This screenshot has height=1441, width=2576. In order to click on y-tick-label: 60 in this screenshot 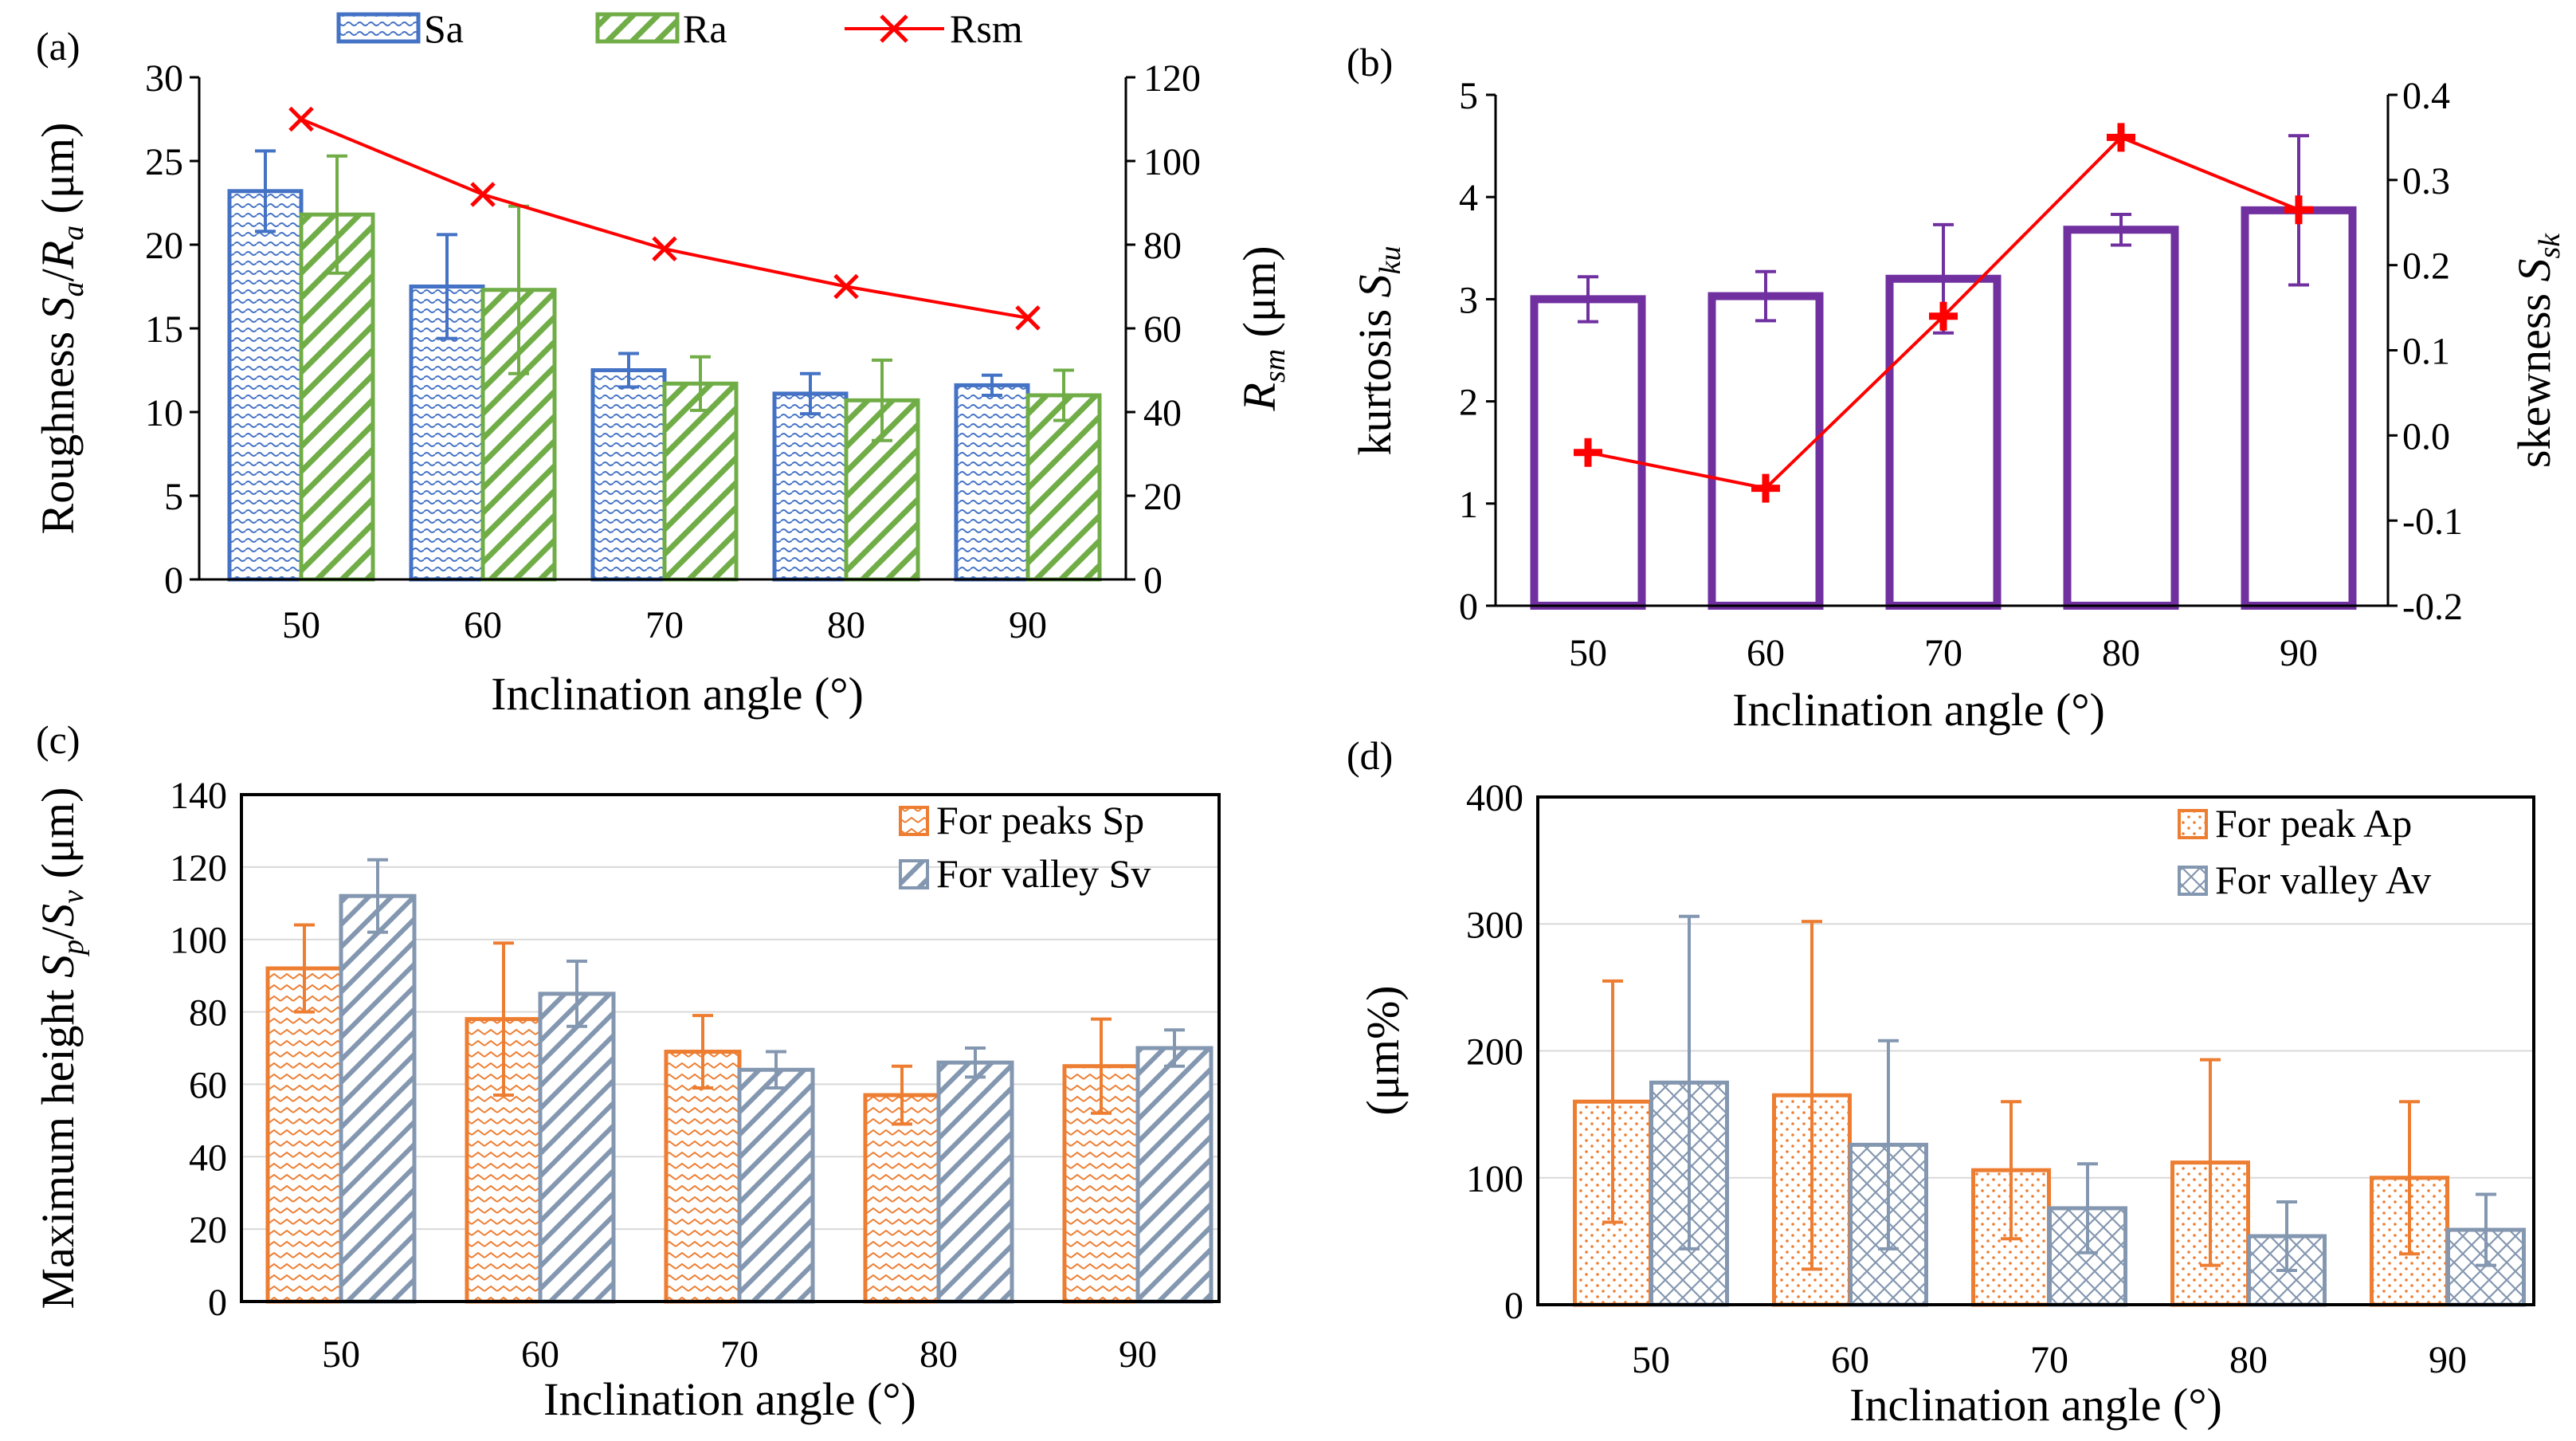, I will do `click(208, 1085)`.